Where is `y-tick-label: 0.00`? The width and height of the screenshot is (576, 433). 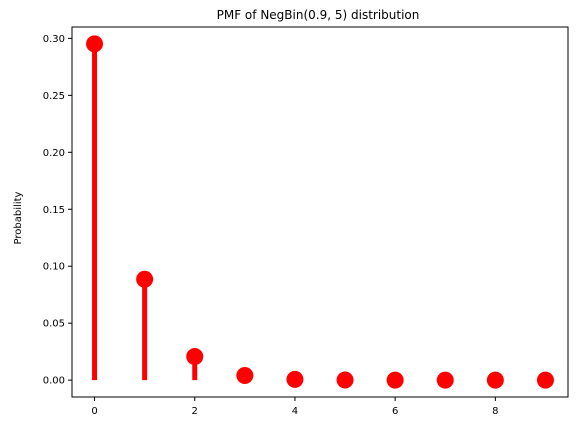
y-tick-label: 0.00 is located at coordinates (54, 381).